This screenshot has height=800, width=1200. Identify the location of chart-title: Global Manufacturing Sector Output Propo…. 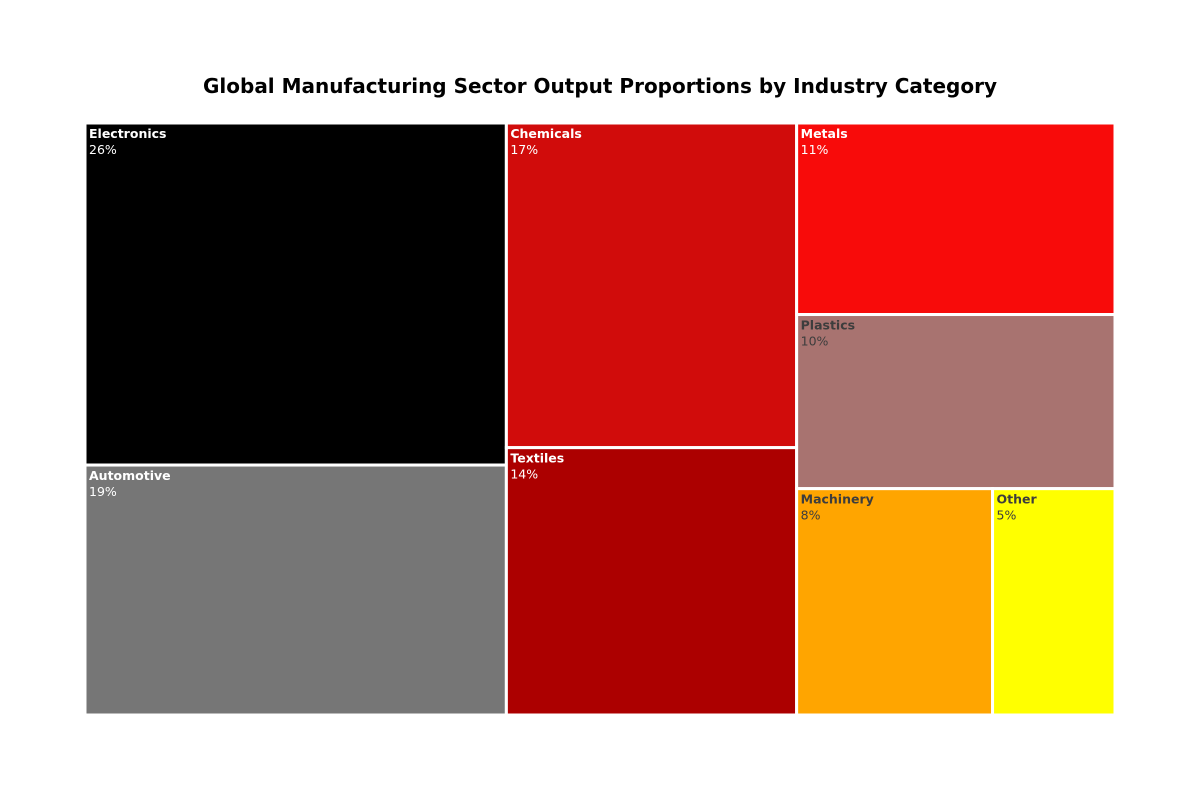
(599, 86).